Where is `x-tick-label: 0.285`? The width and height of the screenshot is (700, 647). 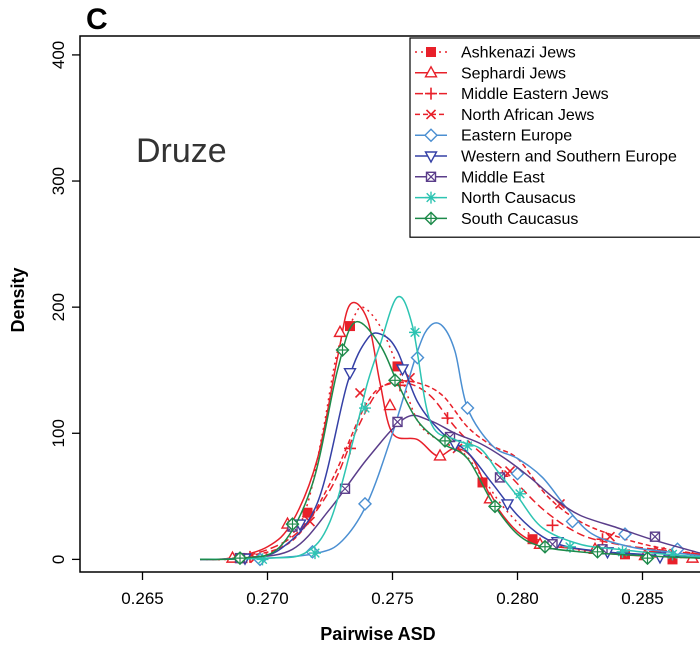 x-tick-label: 0.285 is located at coordinates (642, 598).